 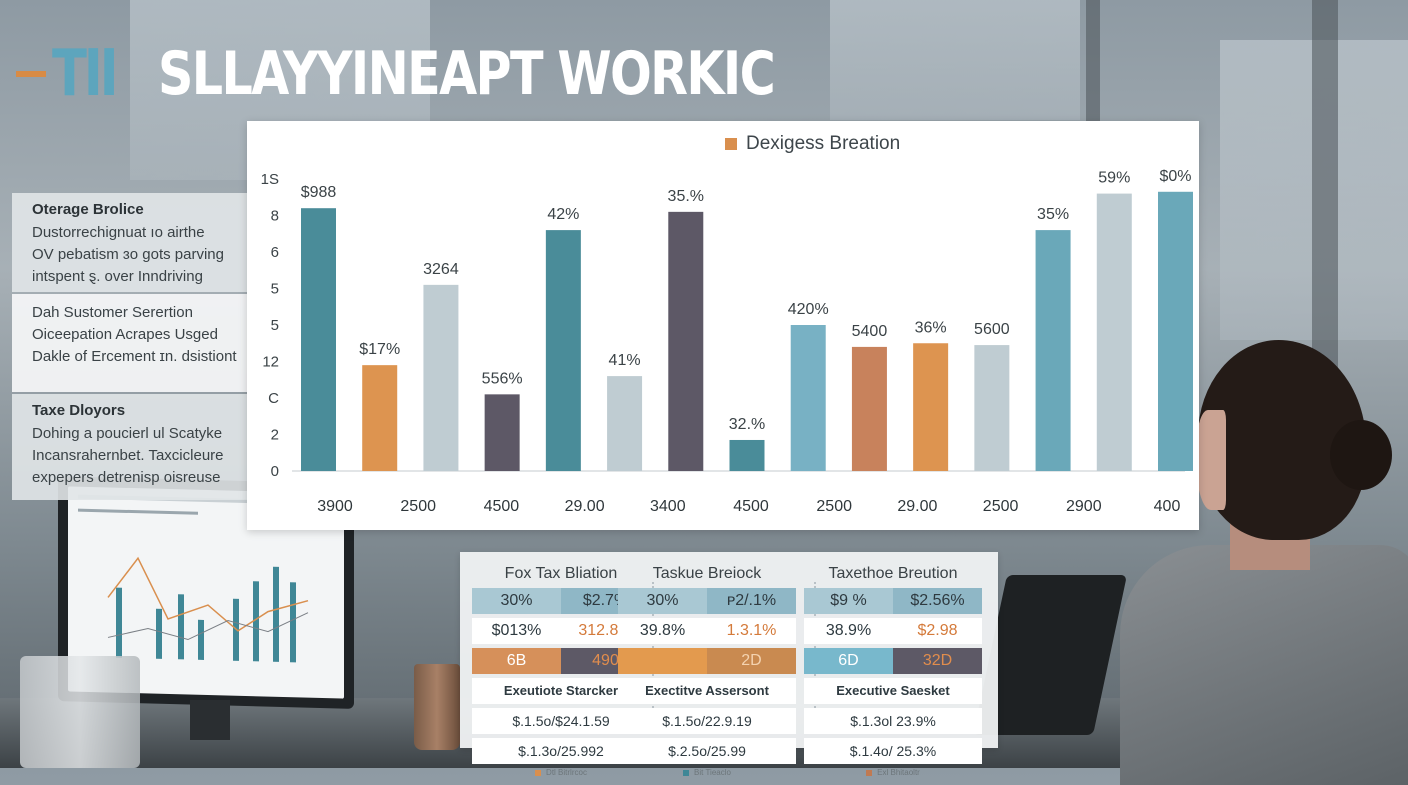 What do you see at coordinates (686, 196) in the screenshot?
I see `bar-data-label: 35.%` at bounding box center [686, 196].